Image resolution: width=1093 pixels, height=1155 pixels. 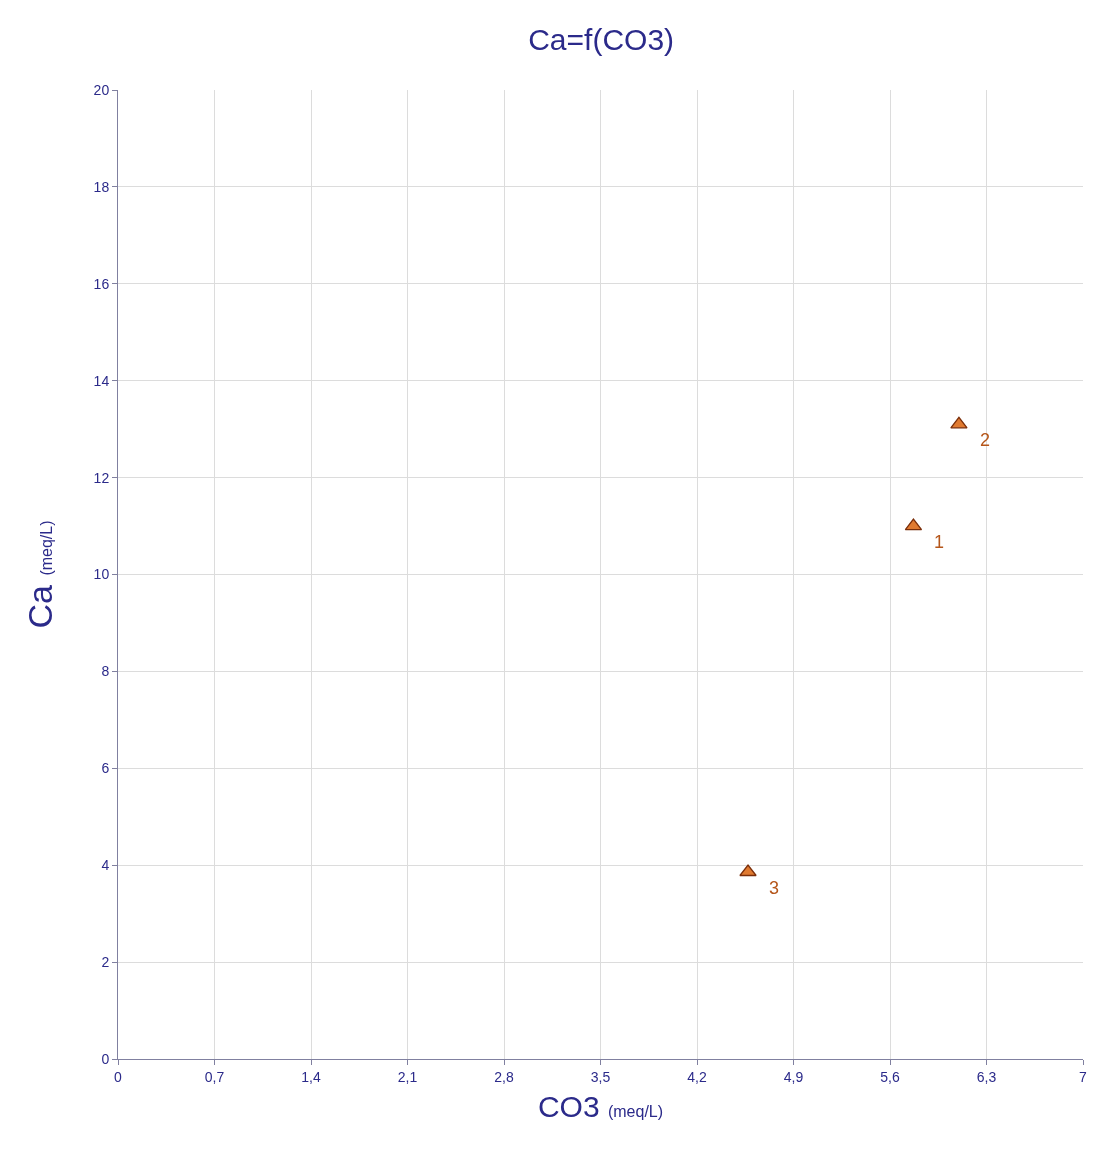 What do you see at coordinates (105, 962) in the screenshot?
I see `y-tick-label: 2` at bounding box center [105, 962].